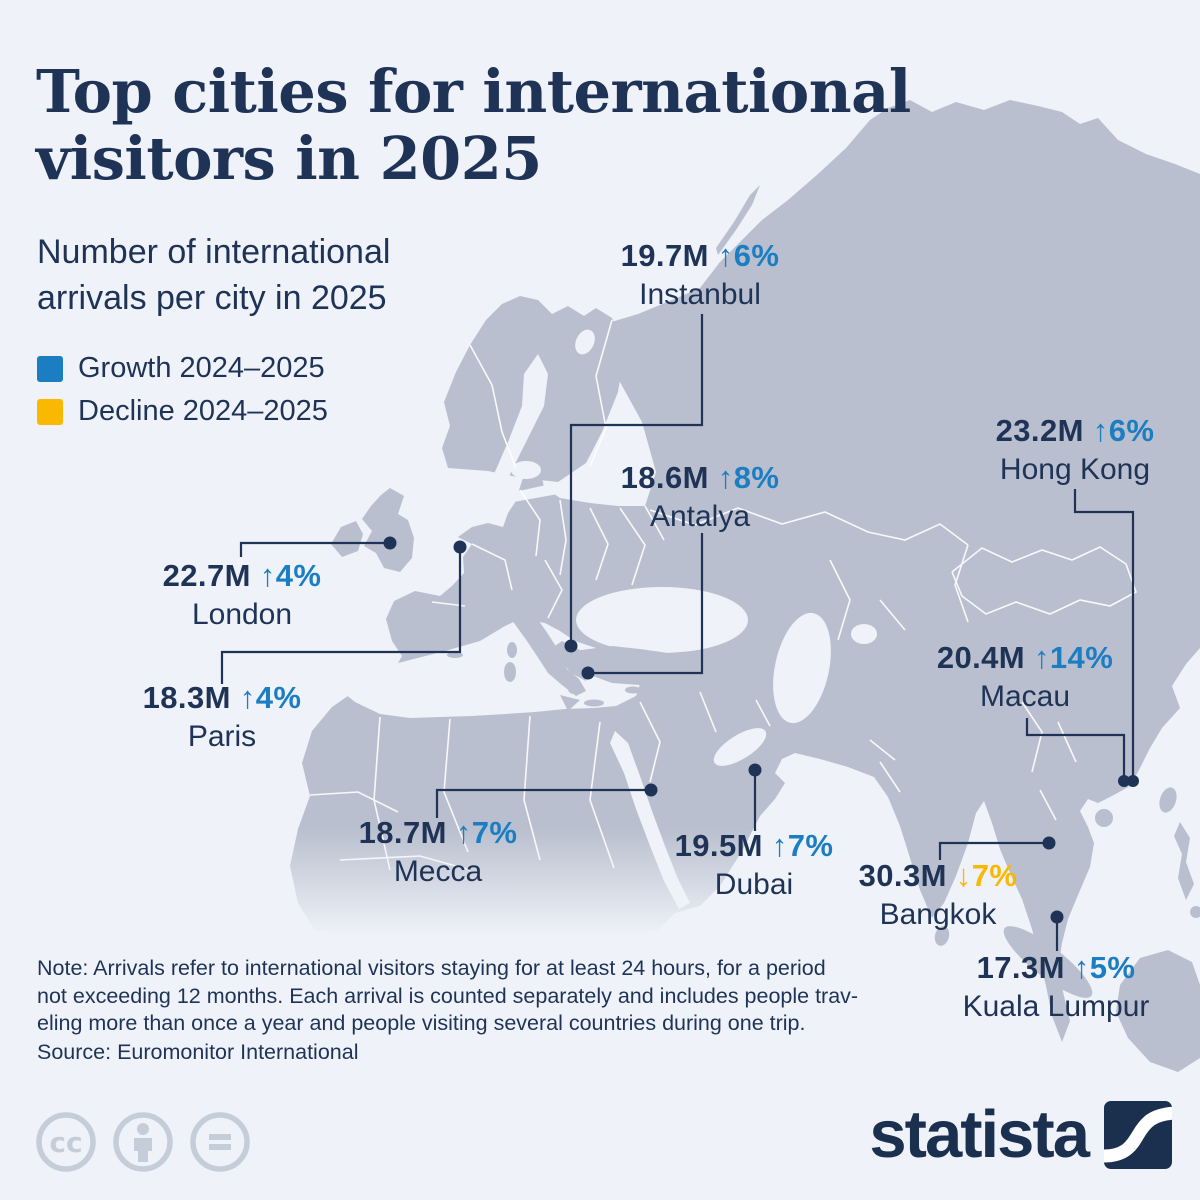 This screenshot has width=1200, height=1200. I want to click on city-name: Antalya, so click(700, 516).